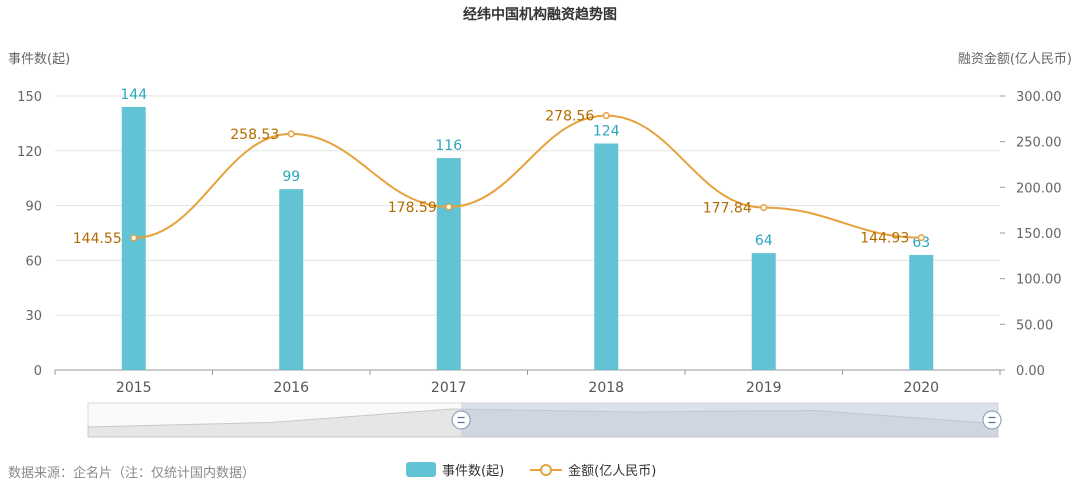 This screenshot has height=504, width=1080. Describe the element at coordinates (1039, 234) in the screenshot. I see `y2-tick-label: 150.00` at that location.